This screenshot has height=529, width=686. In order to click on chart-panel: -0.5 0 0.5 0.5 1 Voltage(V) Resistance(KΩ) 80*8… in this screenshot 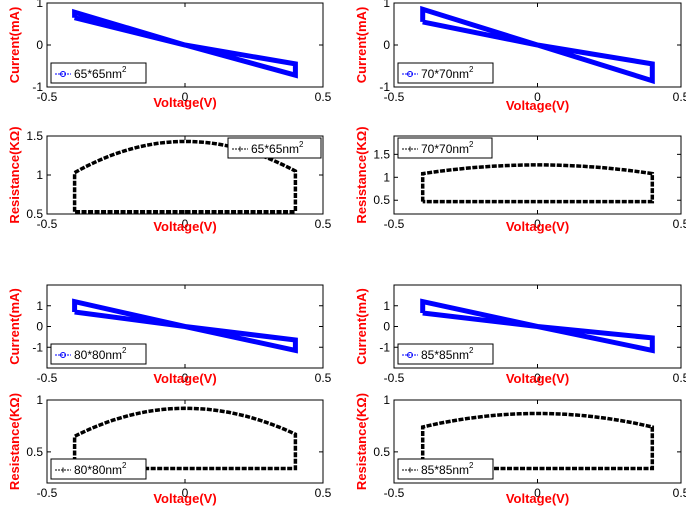, I will do `click(169, 449)`.